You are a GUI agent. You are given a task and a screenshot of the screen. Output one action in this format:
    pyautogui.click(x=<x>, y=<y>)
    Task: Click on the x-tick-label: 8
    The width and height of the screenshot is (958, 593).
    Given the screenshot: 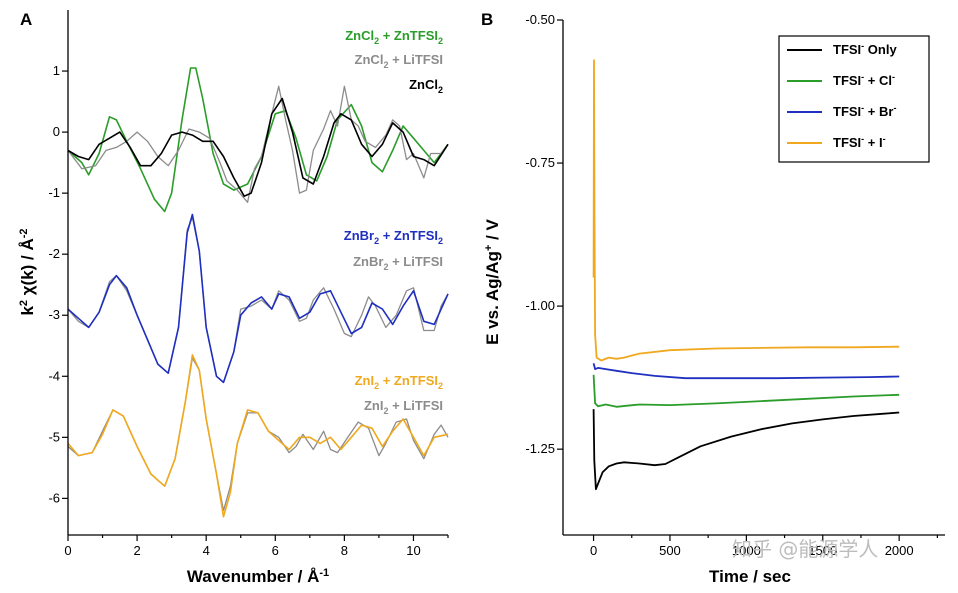 What is the action you would take?
    pyautogui.click(x=344, y=550)
    